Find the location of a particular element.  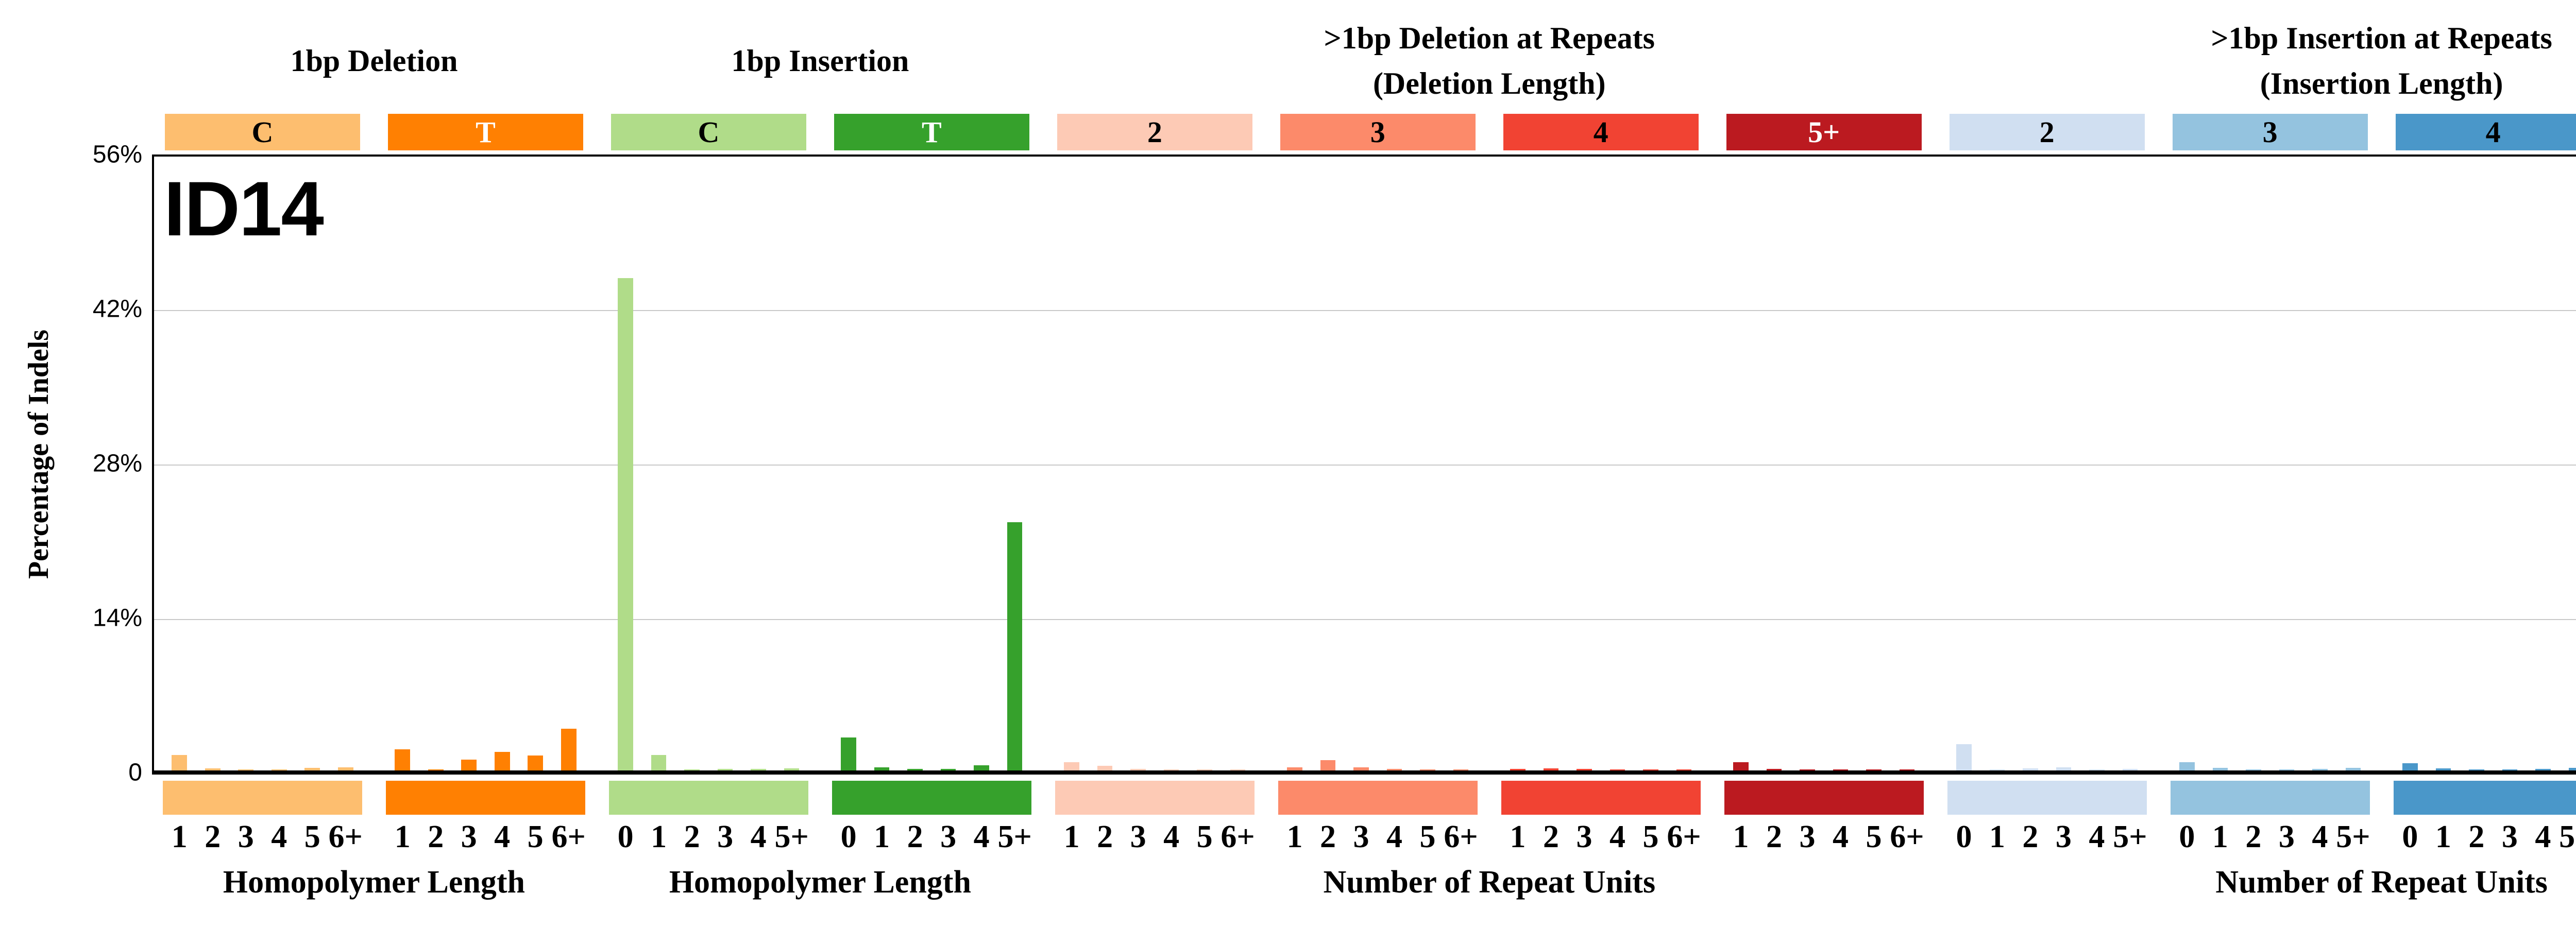

y-tick-label: 28% is located at coordinates (117, 463).